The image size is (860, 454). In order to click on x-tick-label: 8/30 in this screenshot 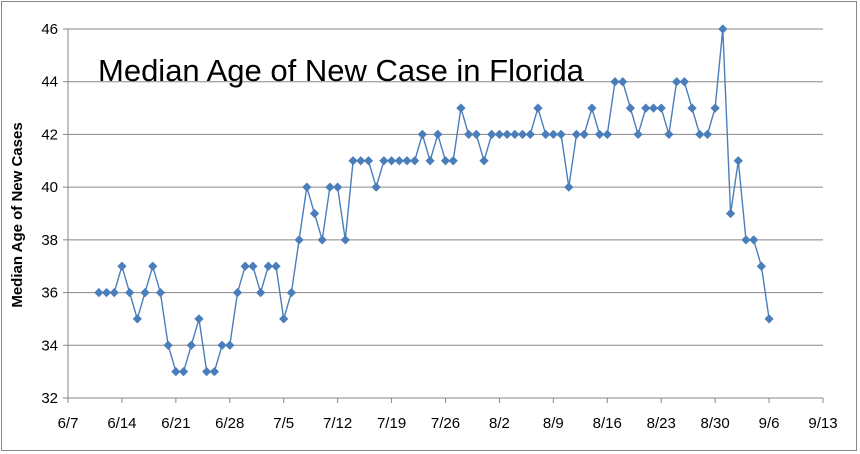, I will do `click(715, 423)`.